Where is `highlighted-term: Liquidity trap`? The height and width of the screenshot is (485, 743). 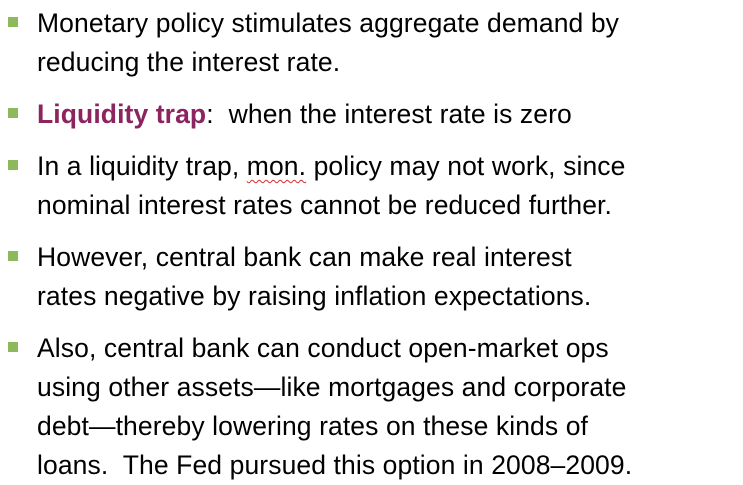
highlighted-term: Liquidity trap is located at coordinates (122, 114).